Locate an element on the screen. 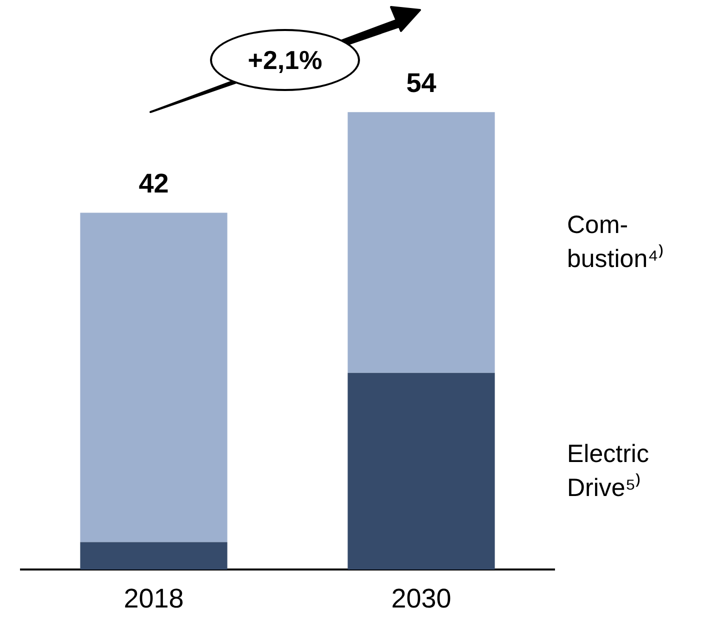 The image size is (705, 630). text: Com-bustion⁴⁾ is located at coordinates (616, 243).